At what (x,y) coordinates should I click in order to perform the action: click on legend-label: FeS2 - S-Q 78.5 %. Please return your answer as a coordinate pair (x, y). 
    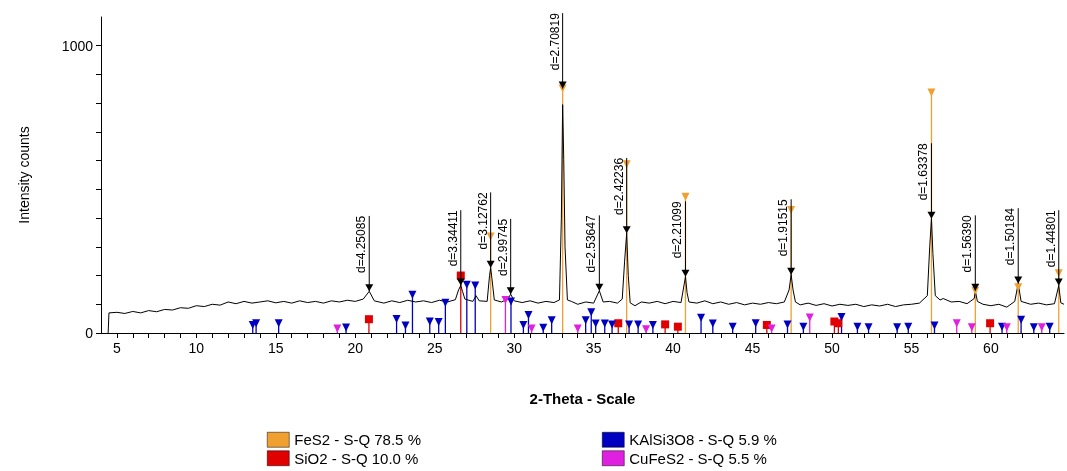
    Looking at the image, I should click on (357, 440).